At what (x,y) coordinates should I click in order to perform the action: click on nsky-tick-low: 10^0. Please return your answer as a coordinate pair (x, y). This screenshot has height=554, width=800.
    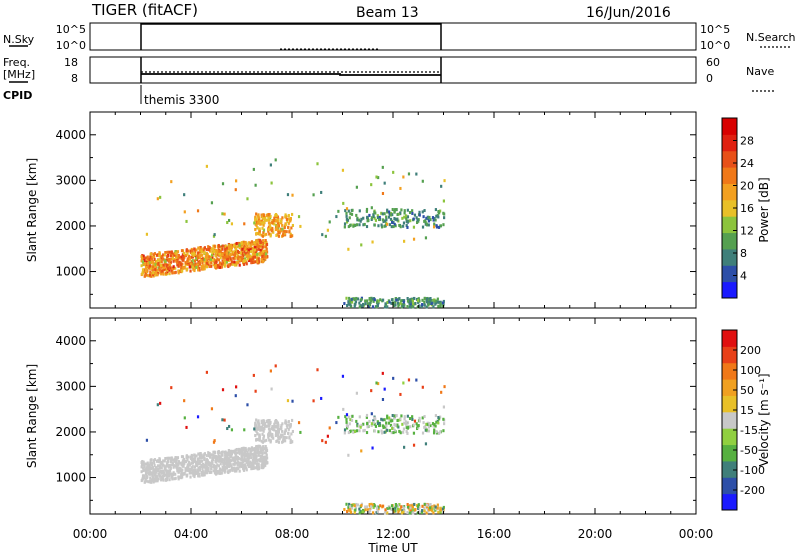
    Looking at the image, I should click on (71, 45).